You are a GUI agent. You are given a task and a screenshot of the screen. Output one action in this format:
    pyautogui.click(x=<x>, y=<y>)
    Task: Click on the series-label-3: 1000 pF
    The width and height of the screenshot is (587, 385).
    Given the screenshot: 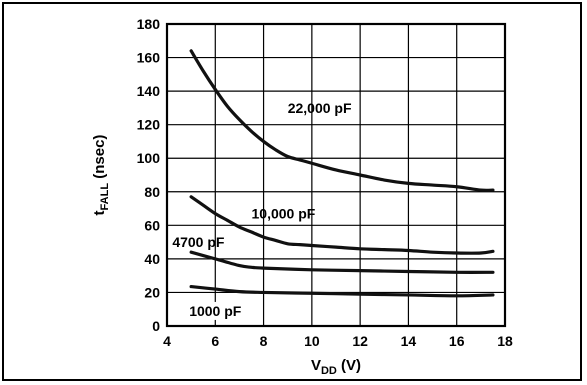 What is the action you would take?
    pyautogui.click(x=215, y=311)
    